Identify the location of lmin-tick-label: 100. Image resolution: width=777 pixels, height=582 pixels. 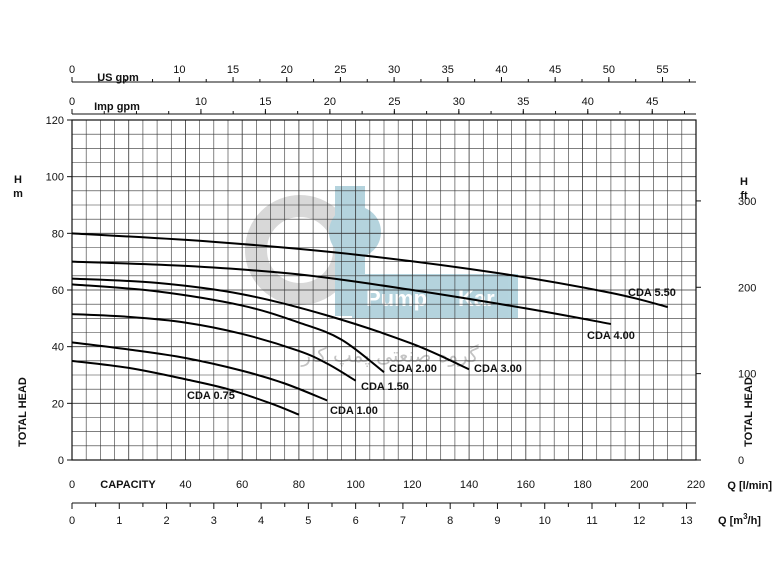
(355, 485).